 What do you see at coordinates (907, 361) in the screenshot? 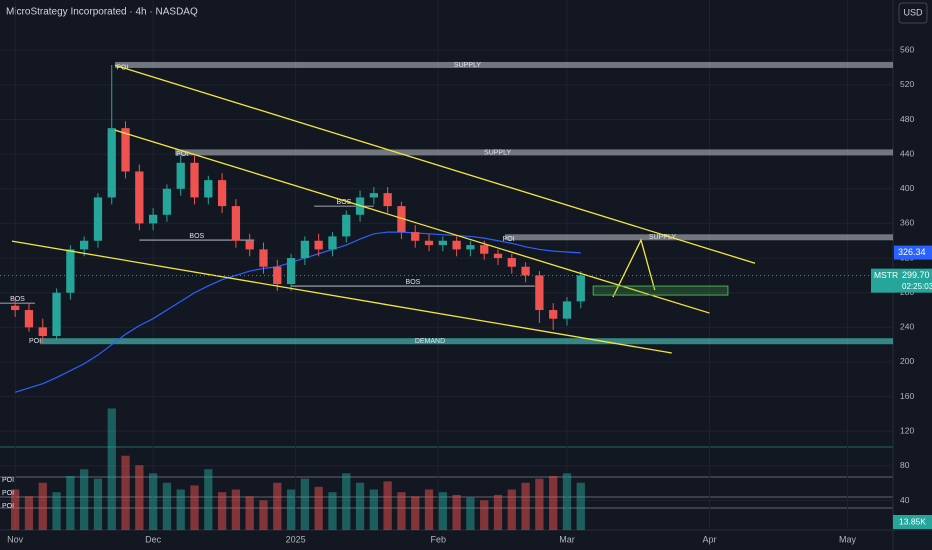
I see `y-tick-label: 200` at bounding box center [907, 361].